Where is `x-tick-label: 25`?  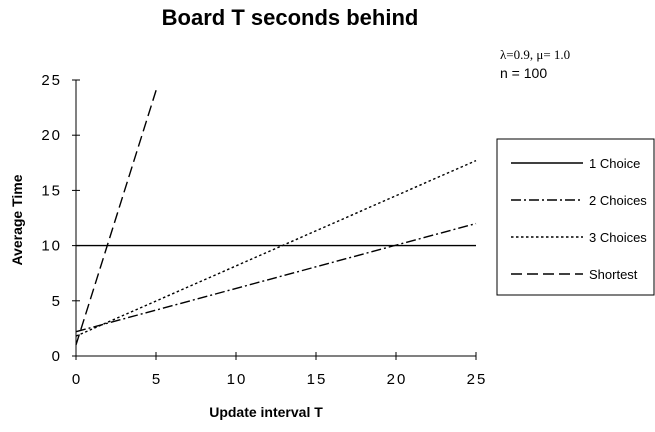
x-tick-label: 25 is located at coordinates (477, 379).